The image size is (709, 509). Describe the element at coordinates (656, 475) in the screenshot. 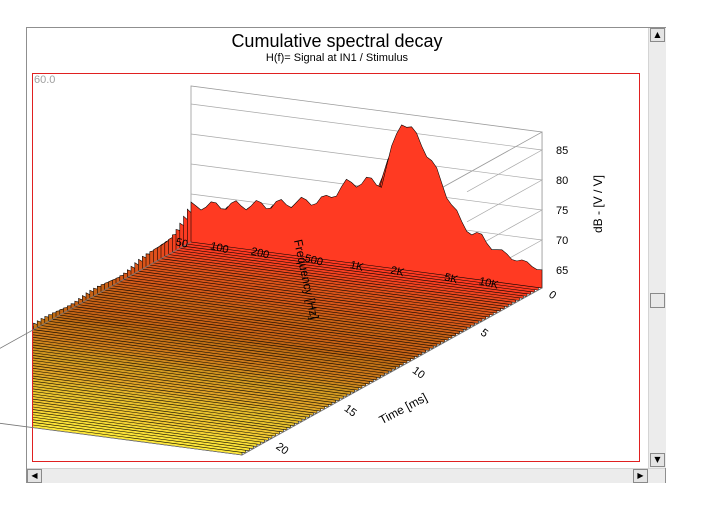

I see `scroll-corner` at that location.